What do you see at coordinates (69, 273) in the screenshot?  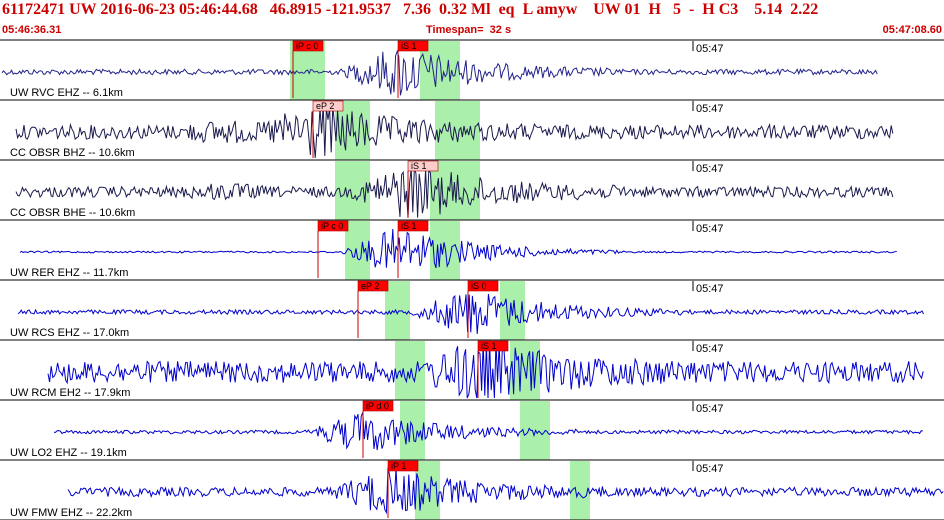 I see `station-label: UW RER EHZ -- 11.7km` at bounding box center [69, 273].